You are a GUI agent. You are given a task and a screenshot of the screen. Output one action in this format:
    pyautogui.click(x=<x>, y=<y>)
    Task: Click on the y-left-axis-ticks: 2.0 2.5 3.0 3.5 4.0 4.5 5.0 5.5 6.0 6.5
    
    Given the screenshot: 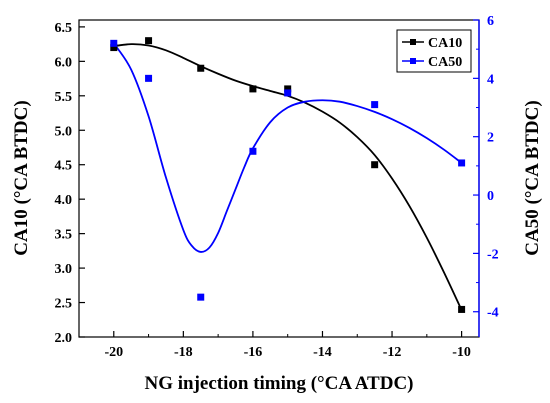 What is the action you would take?
    pyautogui.click(x=70, y=183)
    